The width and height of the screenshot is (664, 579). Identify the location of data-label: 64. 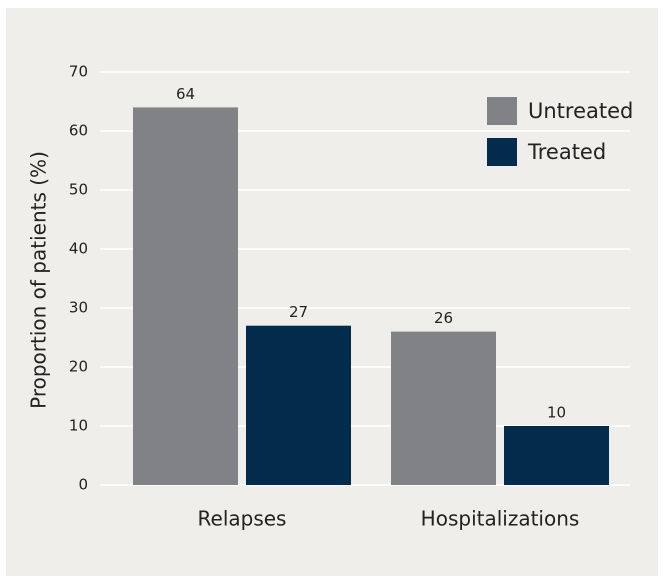
(185, 94).